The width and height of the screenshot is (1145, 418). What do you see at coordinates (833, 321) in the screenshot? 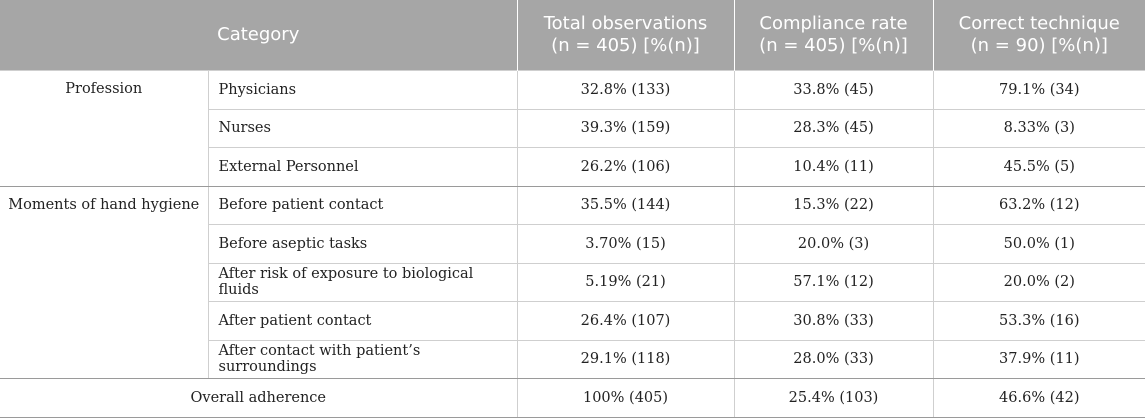
I see `cell-compliance: 30.8% (33)` at bounding box center [833, 321].